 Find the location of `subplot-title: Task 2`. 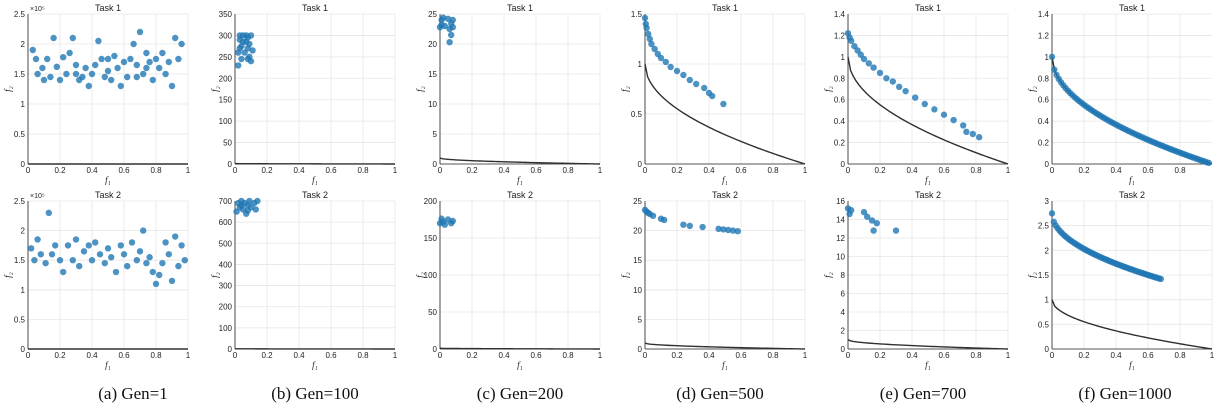

subplot-title: Task 2 is located at coordinates (108, 195).